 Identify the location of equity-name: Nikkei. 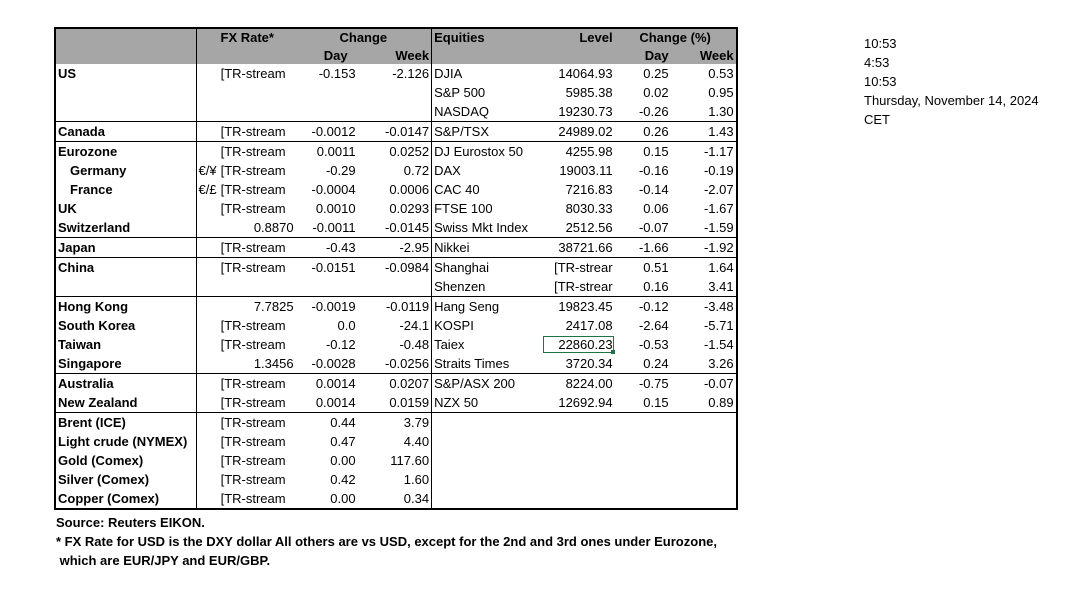
(486, 247).